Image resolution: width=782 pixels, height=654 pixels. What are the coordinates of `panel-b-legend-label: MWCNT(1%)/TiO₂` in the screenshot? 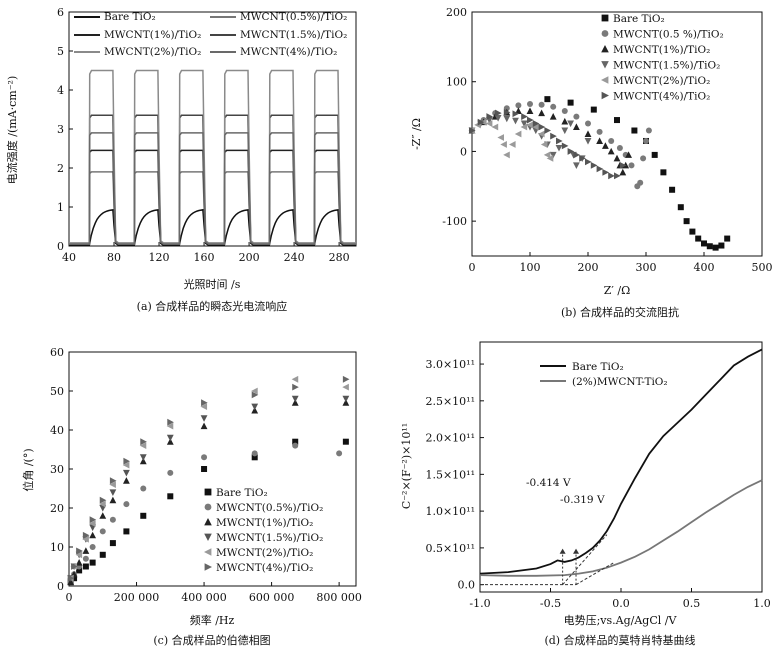 It's located at (661, 50).